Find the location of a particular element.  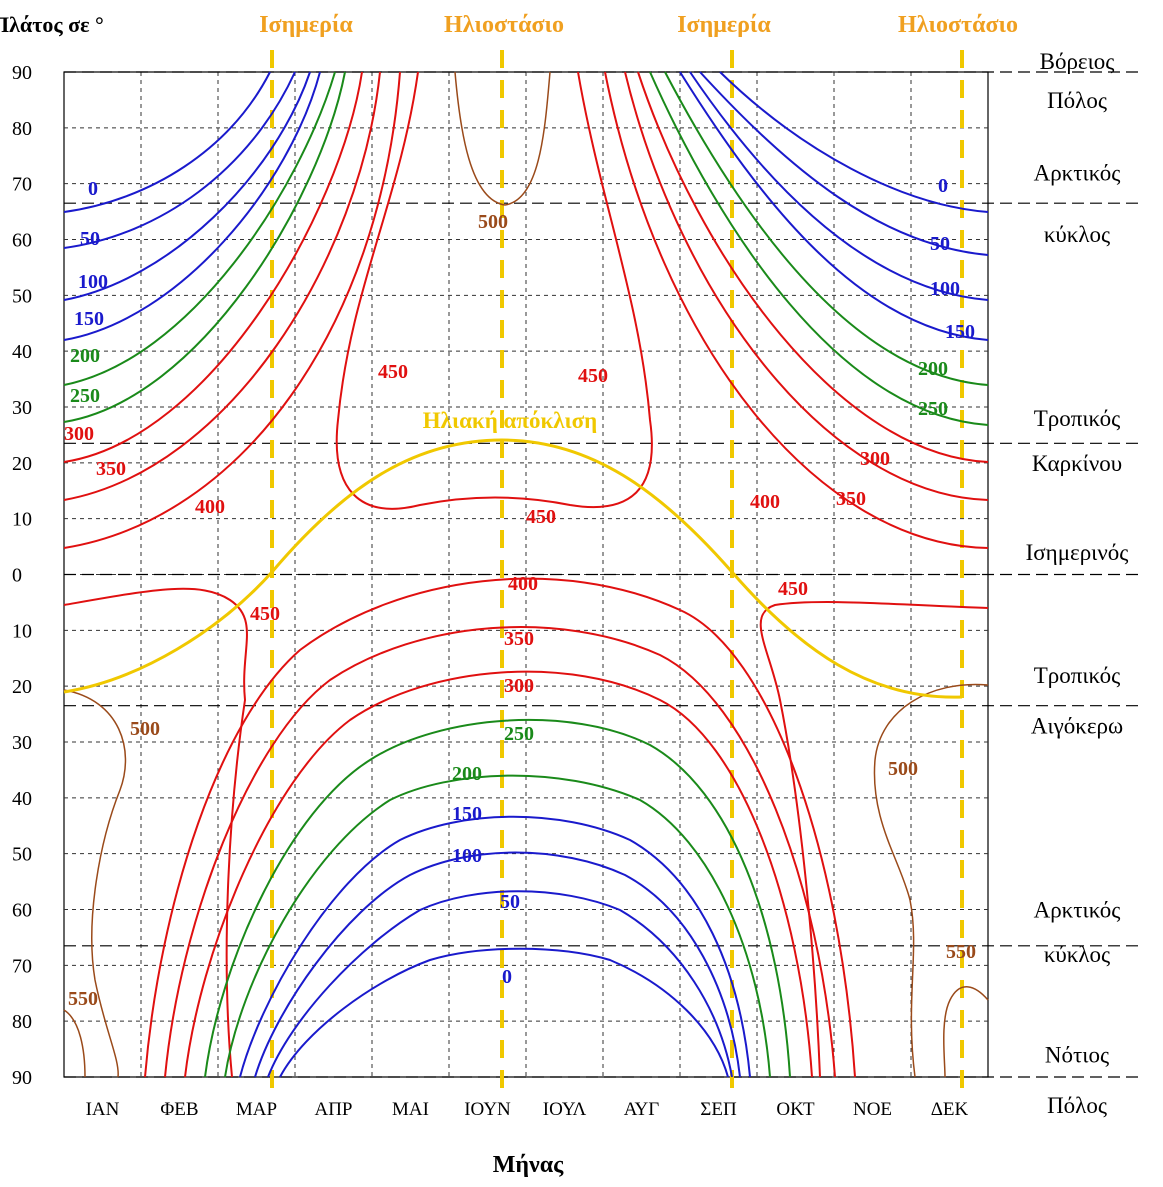

month-tick-label: ΜΑΙ is located at coordinates (410, 1109).